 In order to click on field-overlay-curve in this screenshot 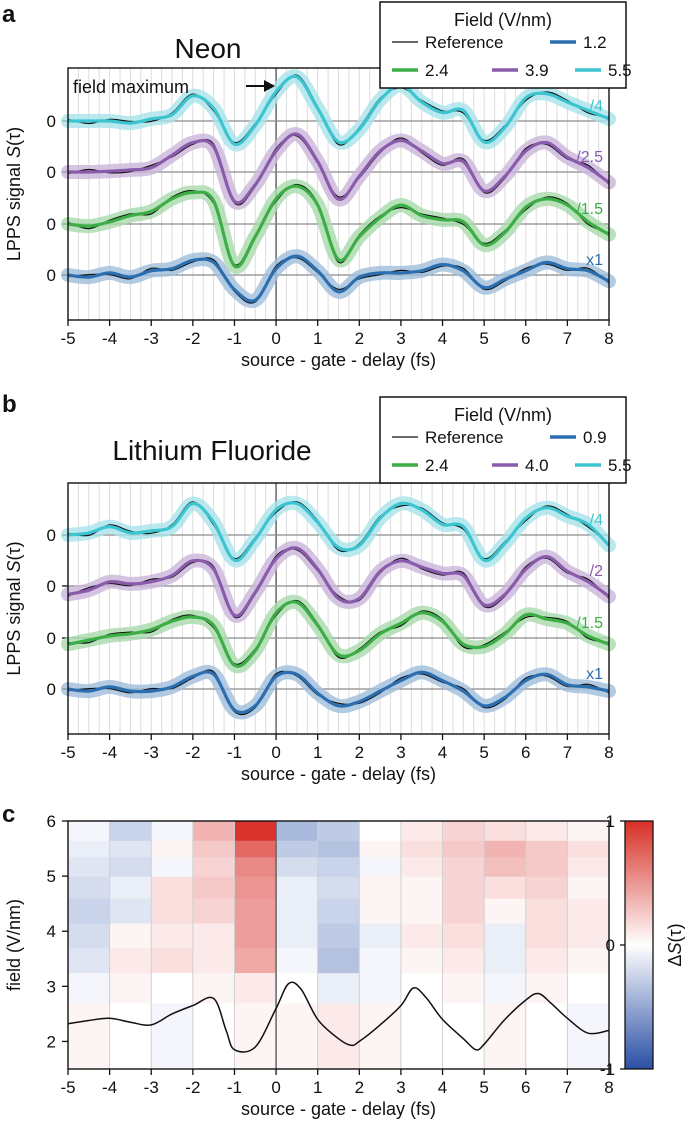, I will do `click(338, 1017)`.